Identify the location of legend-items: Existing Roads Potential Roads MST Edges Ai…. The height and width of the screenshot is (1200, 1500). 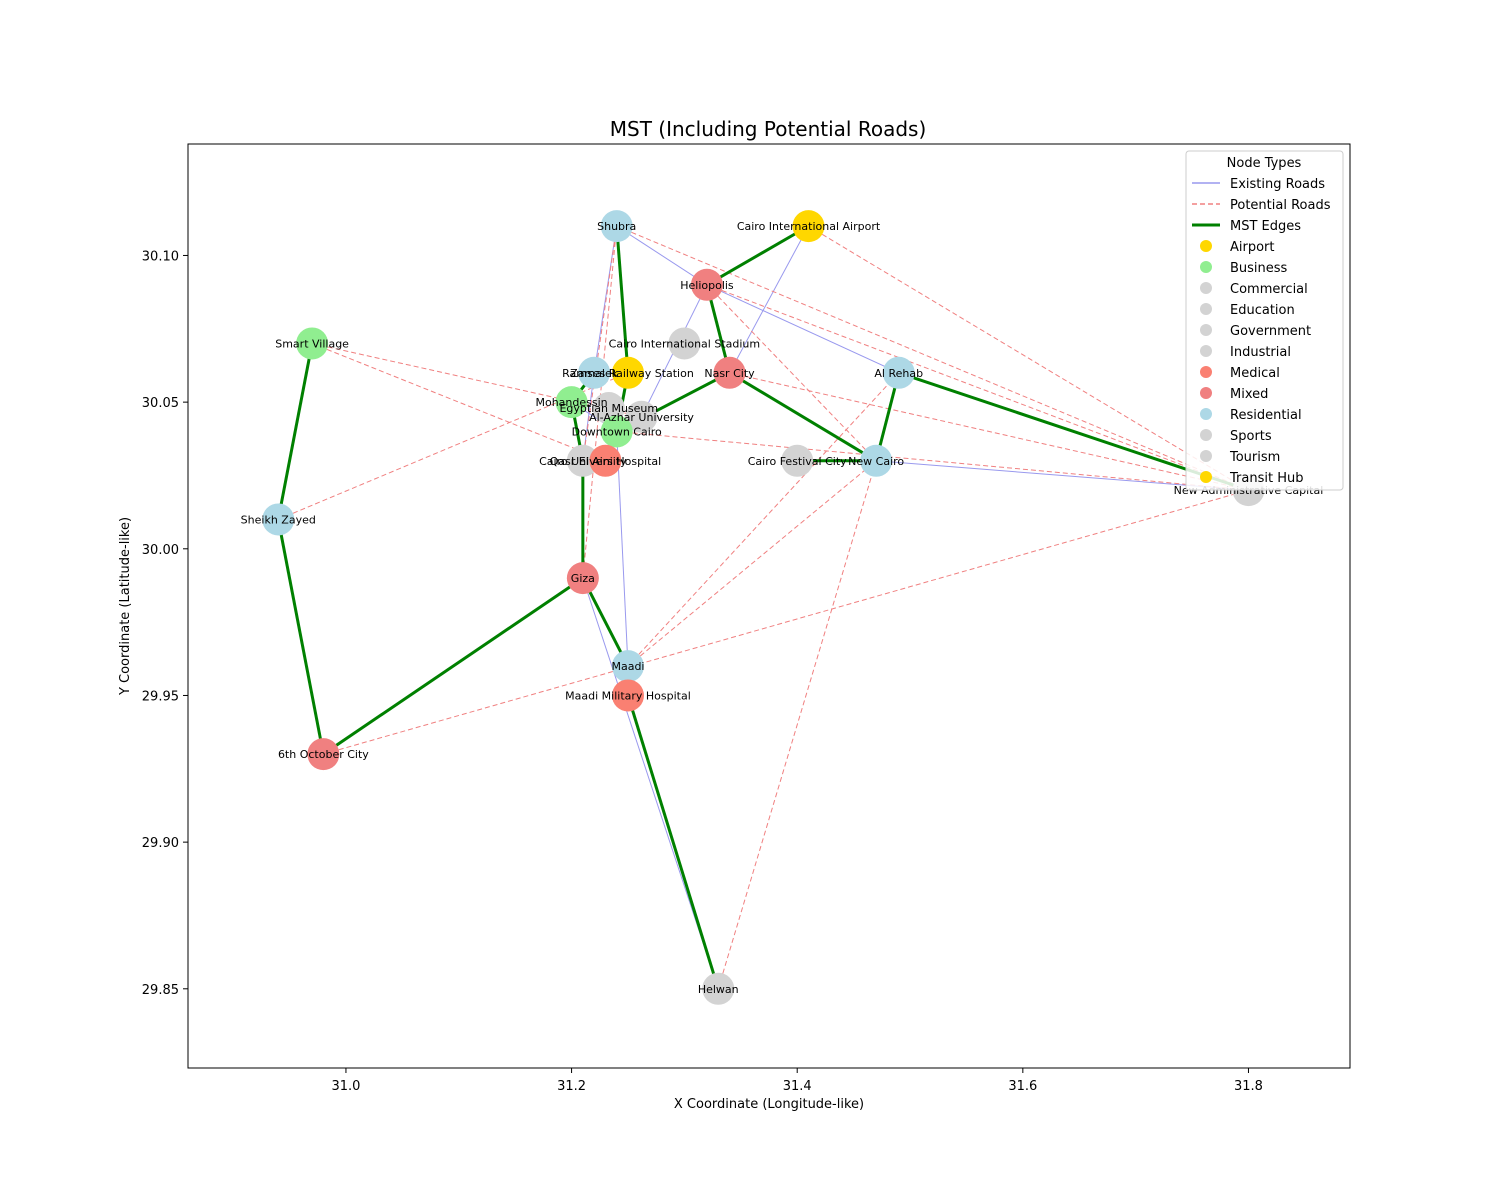
(1261, 331).